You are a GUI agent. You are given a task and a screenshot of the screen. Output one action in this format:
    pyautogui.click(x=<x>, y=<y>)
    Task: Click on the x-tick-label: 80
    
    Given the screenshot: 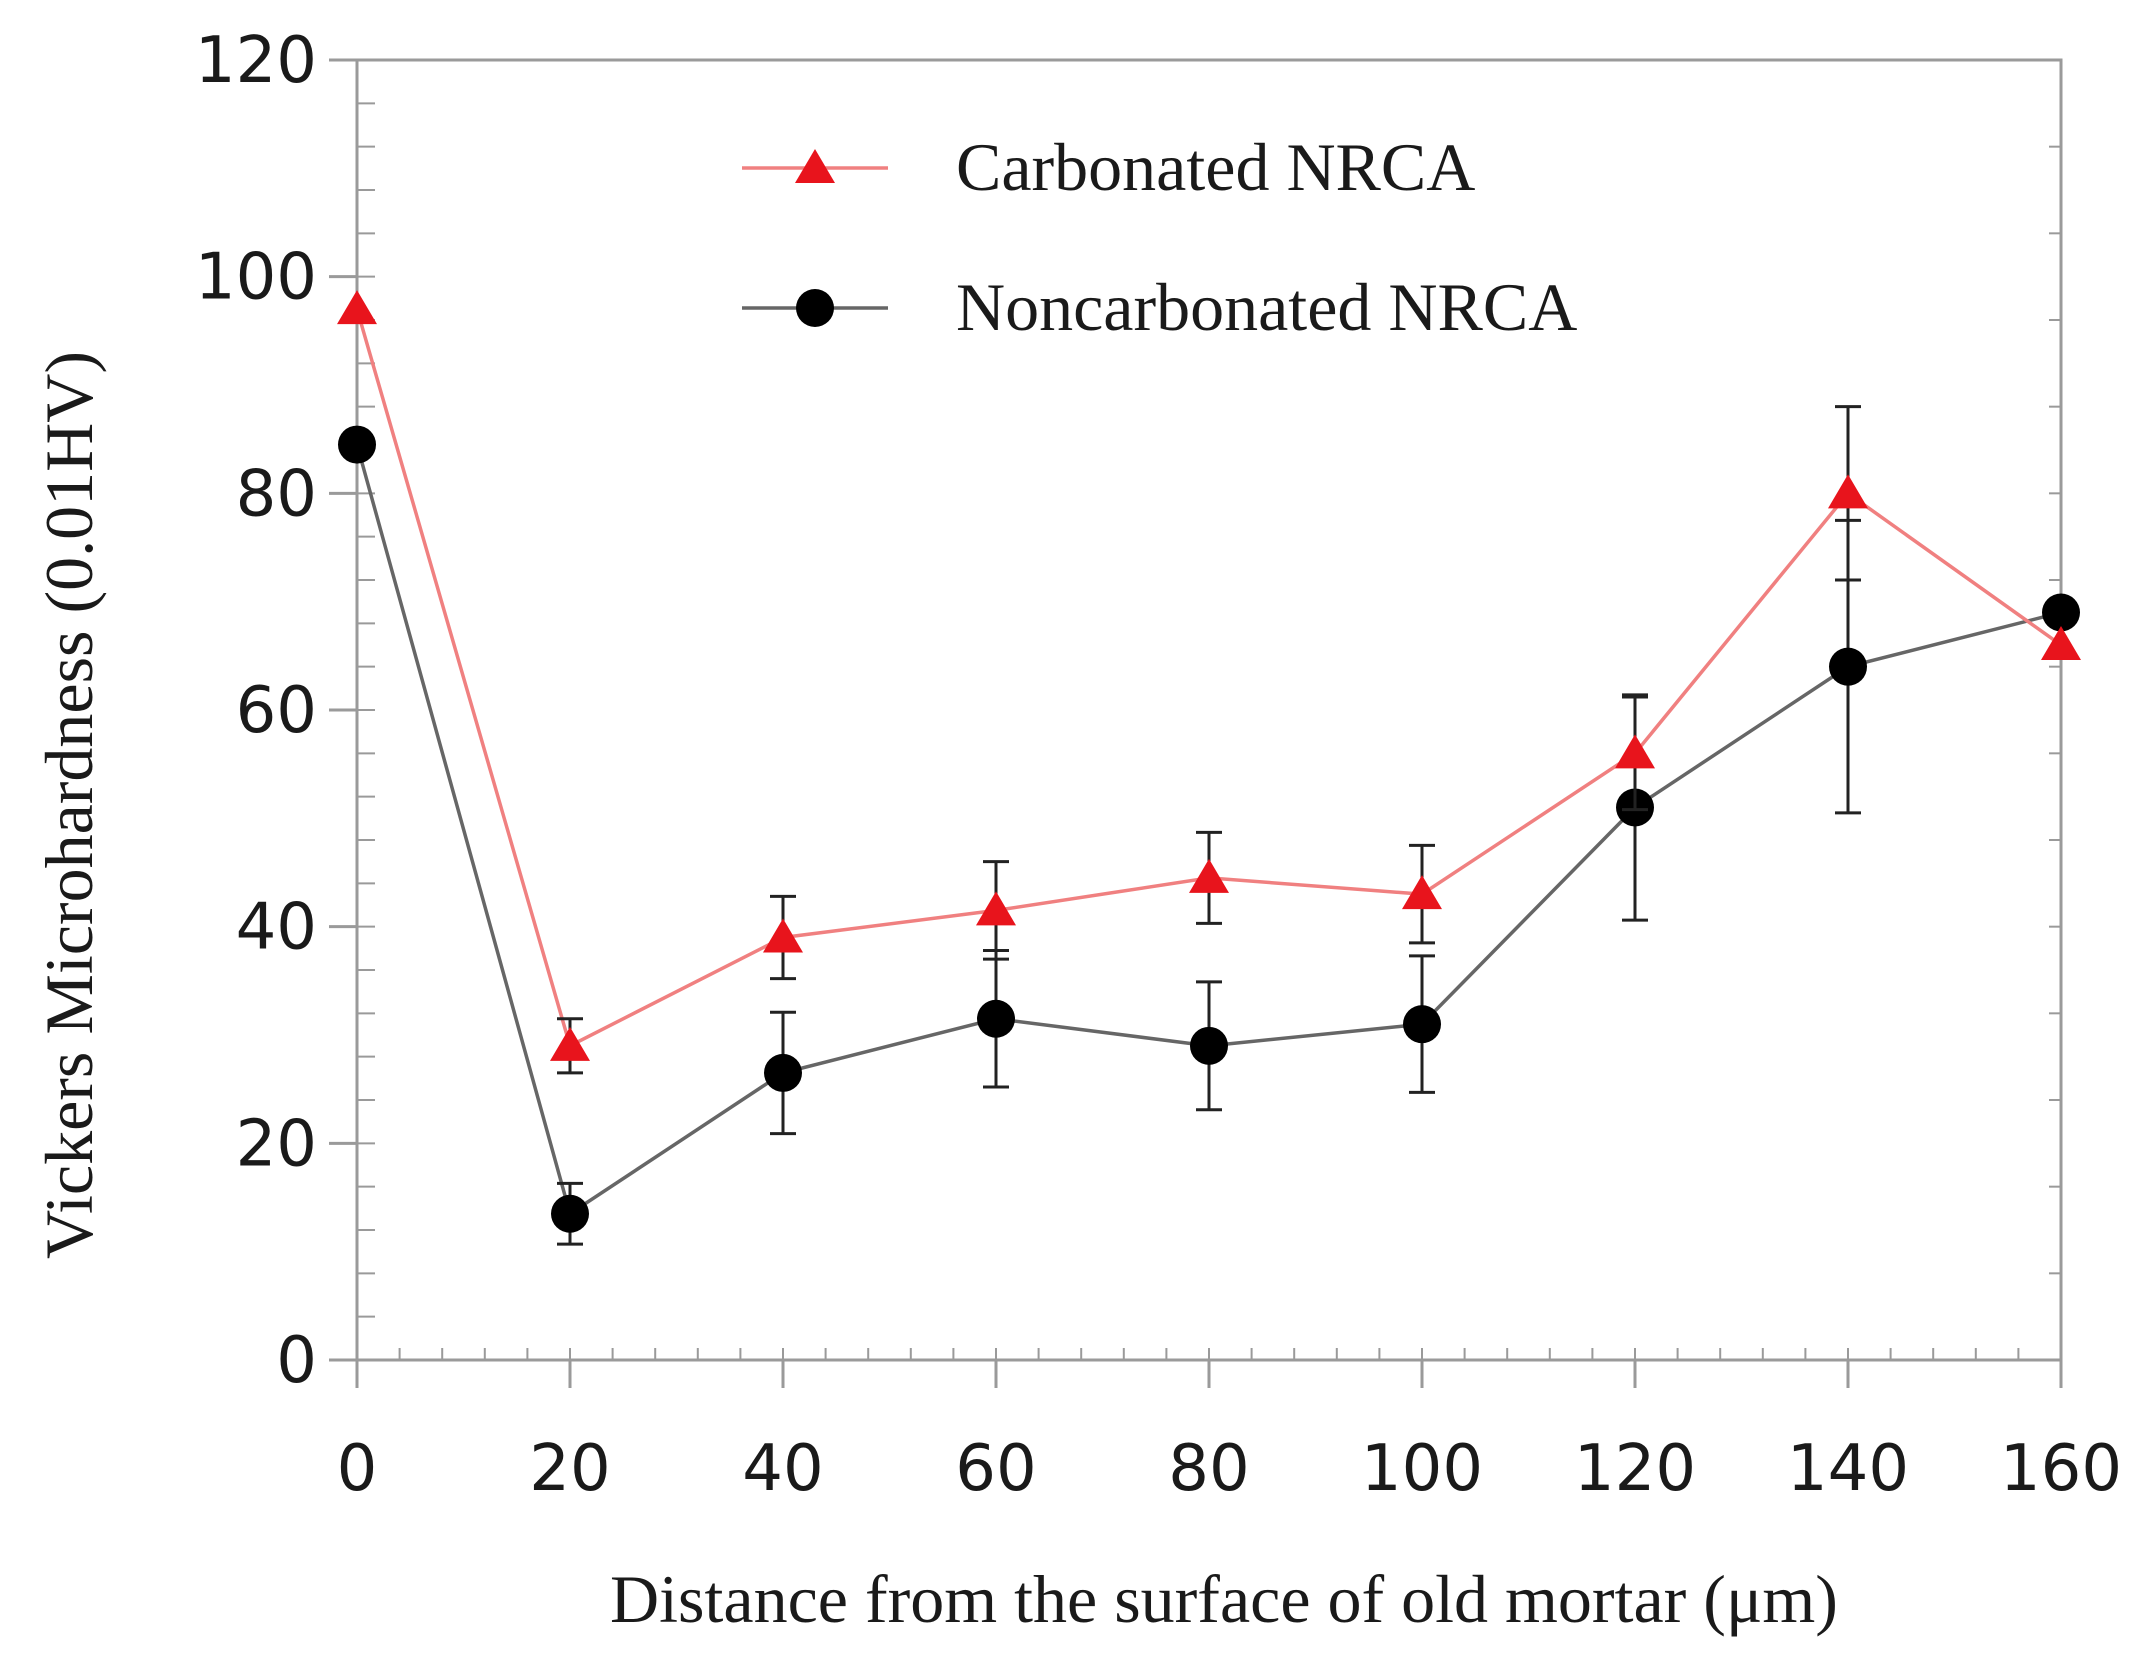 What is the action you would take?
    pyautogui.click(x=1208, y=1469)
    